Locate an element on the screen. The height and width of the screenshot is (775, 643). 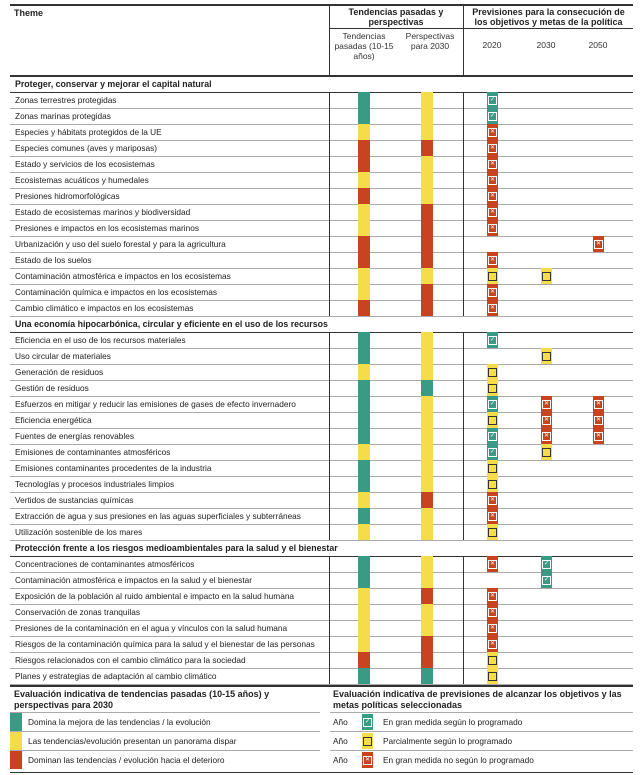
table-row: Conservación de zonas tranquilas ✕ is located at coordinates (321, 612).